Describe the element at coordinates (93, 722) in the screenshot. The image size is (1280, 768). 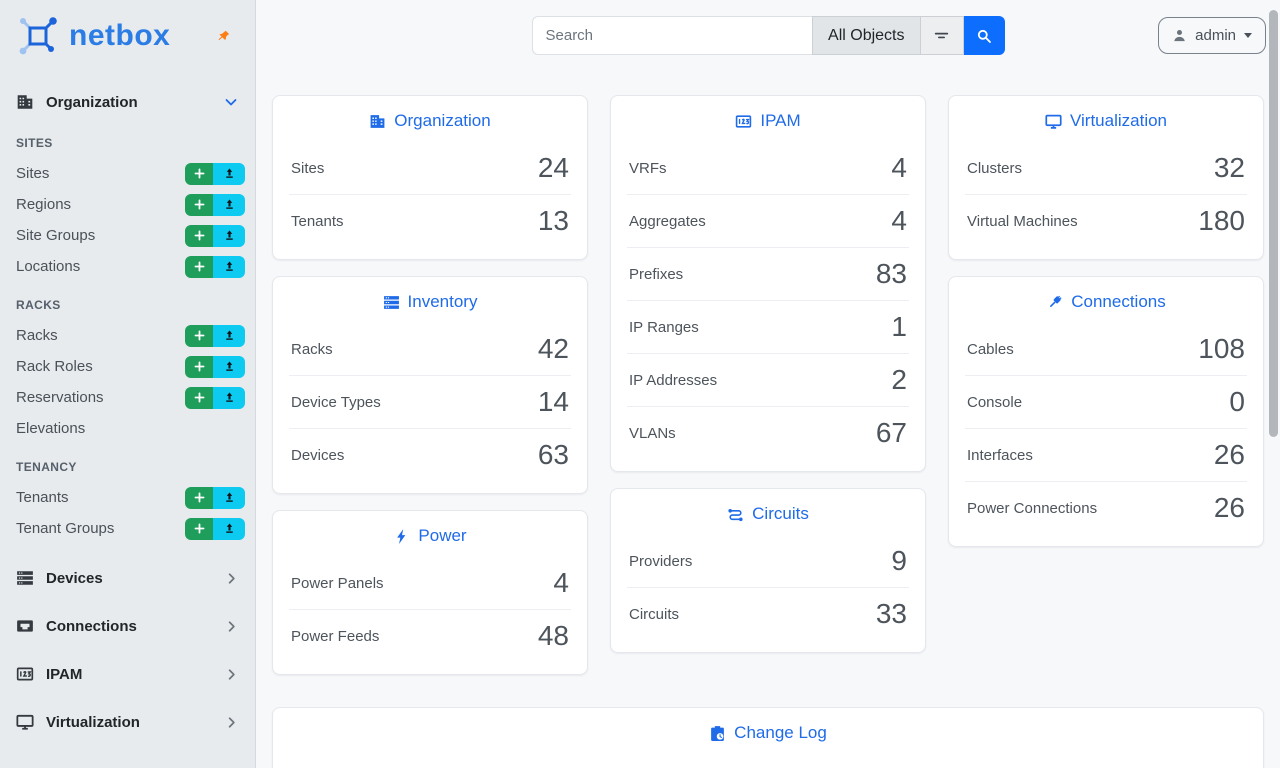
I see `sidebar-menu-label: Virtualization` at that location.